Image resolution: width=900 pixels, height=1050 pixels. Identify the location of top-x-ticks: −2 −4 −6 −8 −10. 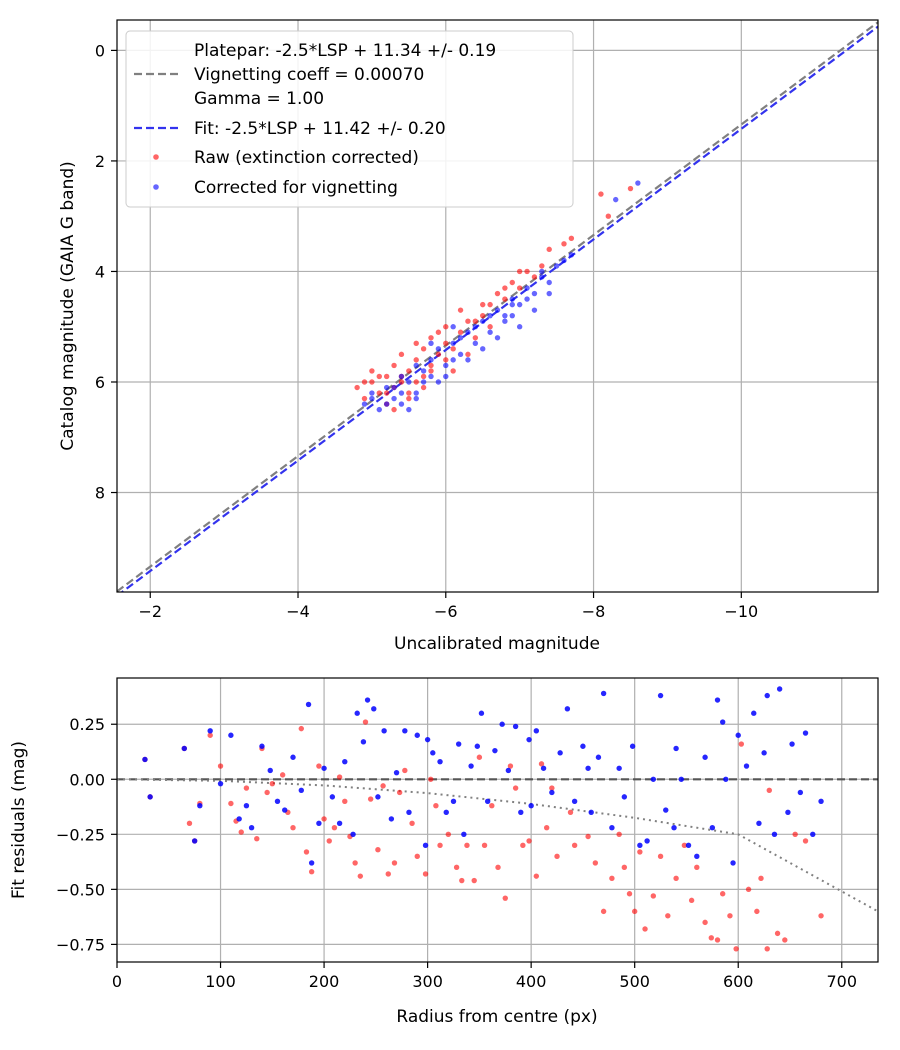
(448, 606).